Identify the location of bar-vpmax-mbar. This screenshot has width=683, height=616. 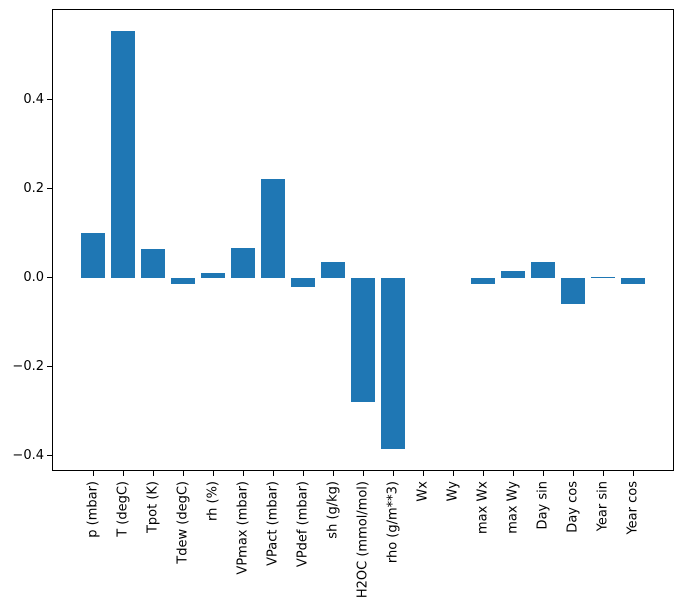
(243, 262).